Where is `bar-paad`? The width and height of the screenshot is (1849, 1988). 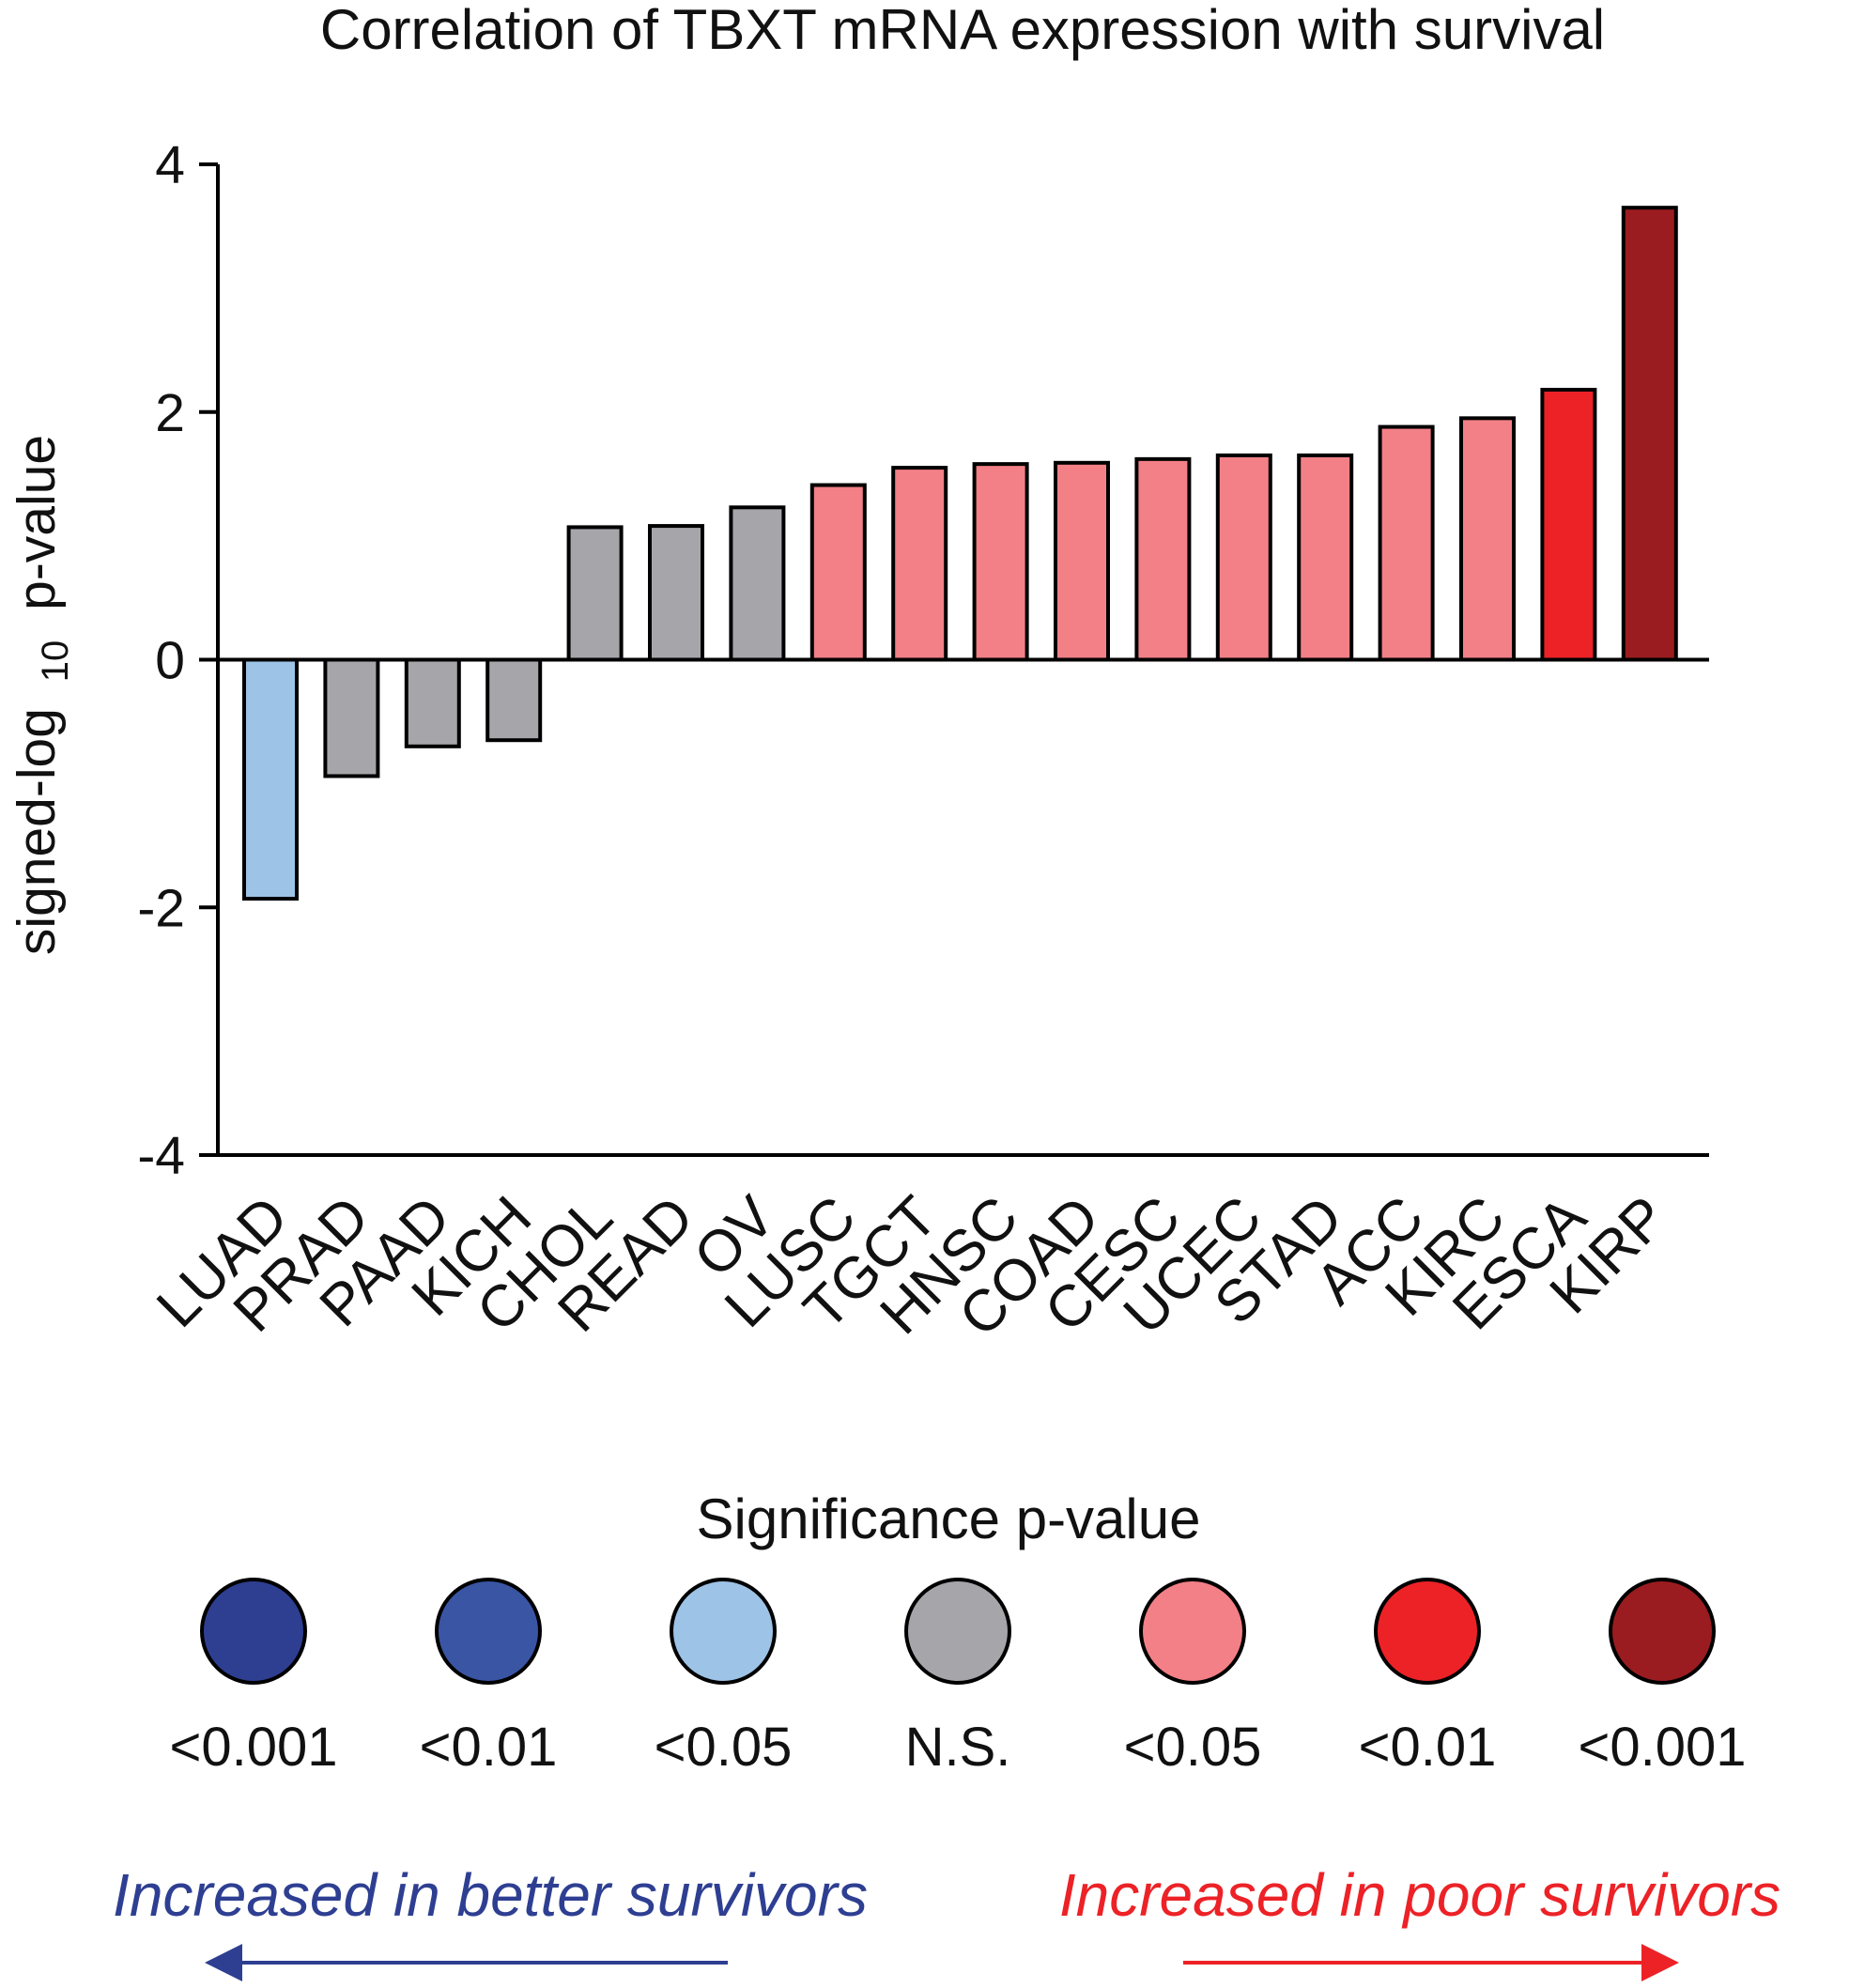
bar-paad is located at coordinates (432, 702).